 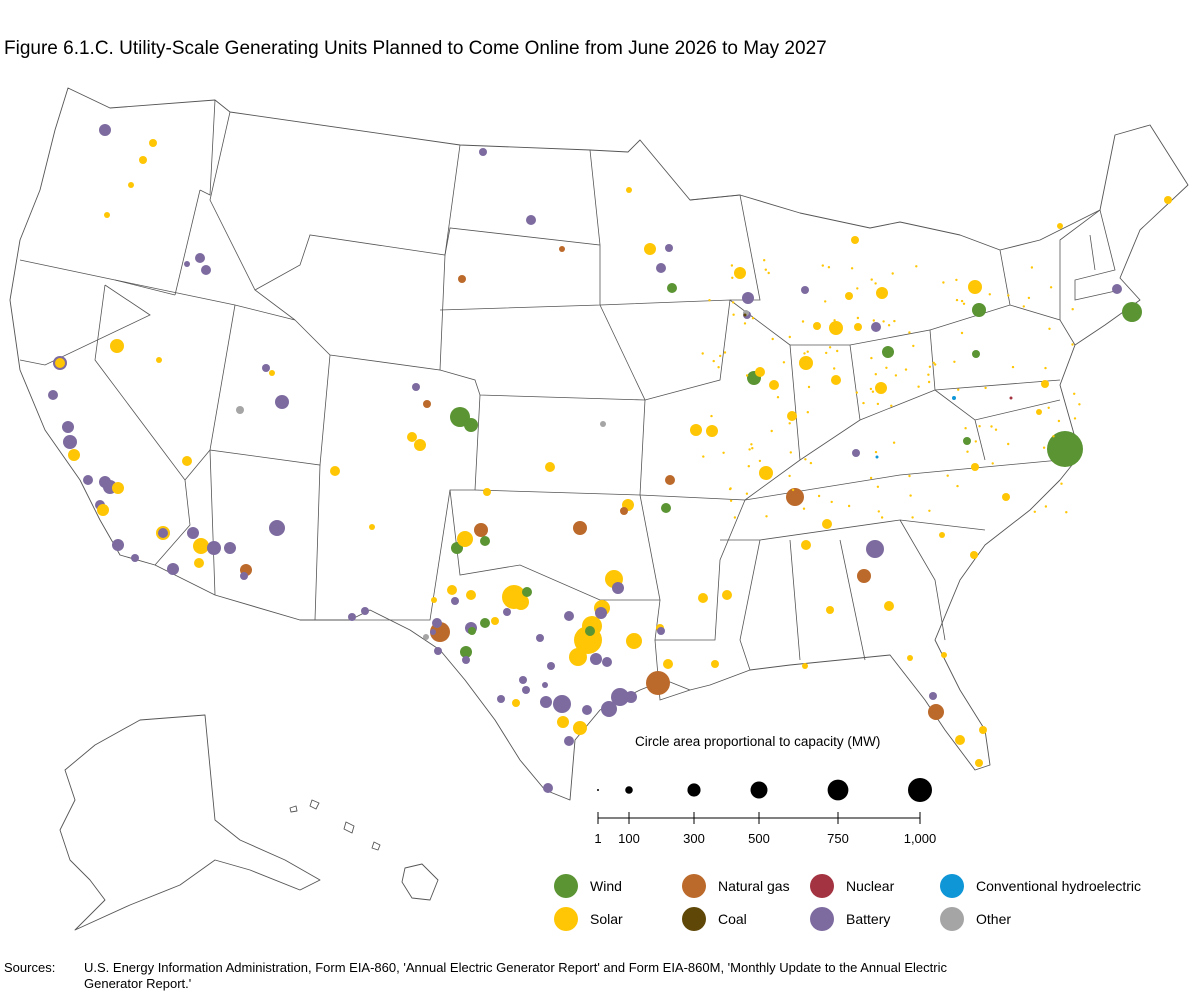 What do you see at coordinates (863, 395) in the screenshot?
I see `line-in-oh` at bounding box center [863, 395].